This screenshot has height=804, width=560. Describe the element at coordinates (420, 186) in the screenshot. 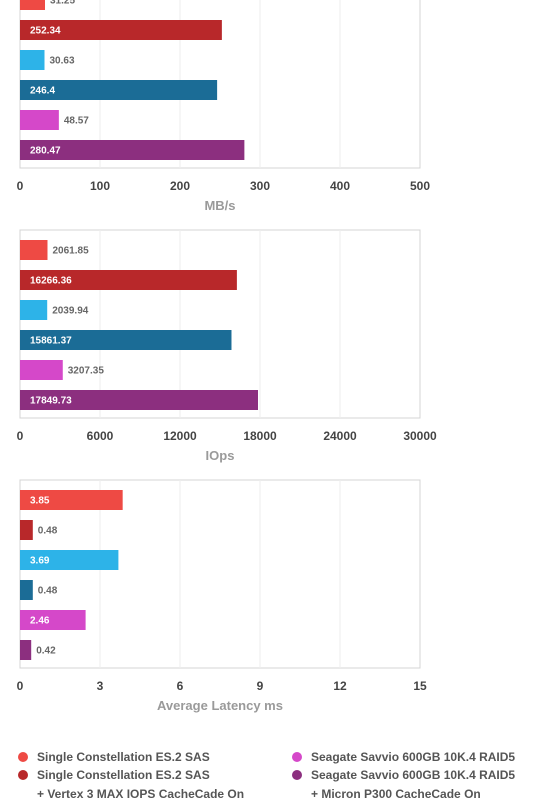

I see `x-tick-label: 500` at that location.